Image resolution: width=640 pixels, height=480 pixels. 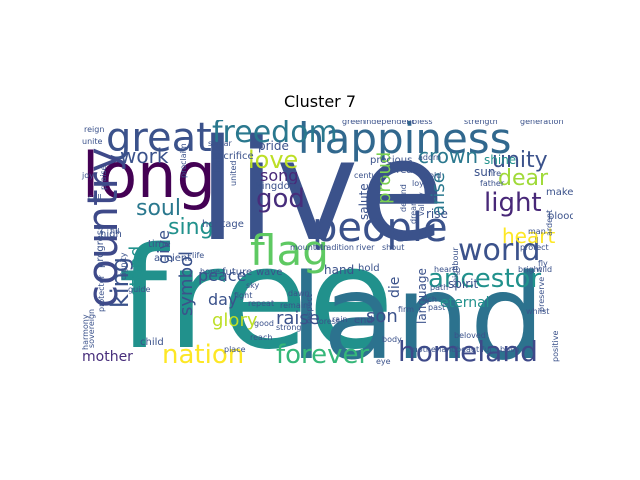 I want to click on word-strength: strength, so click(x=481, y=123).